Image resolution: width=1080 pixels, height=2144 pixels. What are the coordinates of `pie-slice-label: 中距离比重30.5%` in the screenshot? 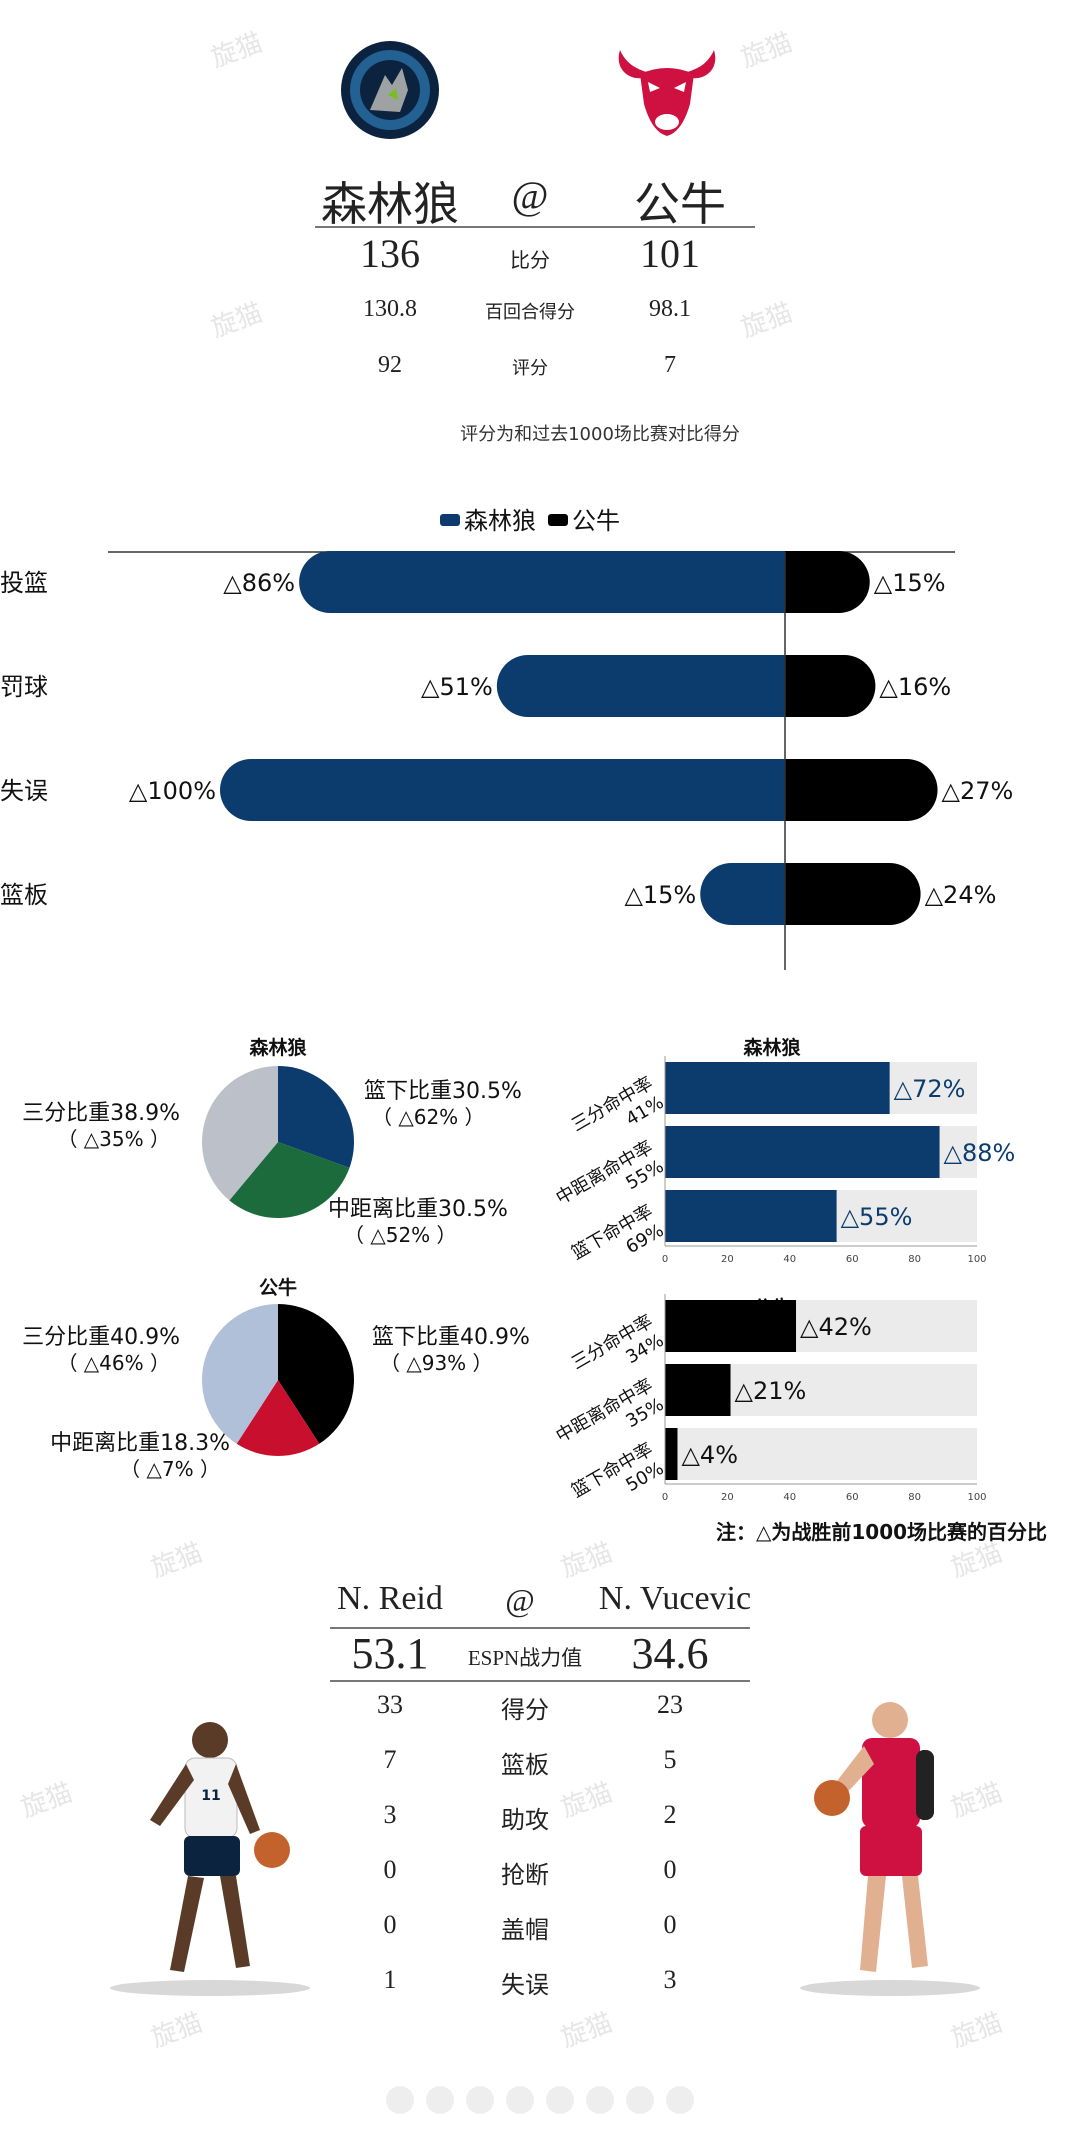 It's located at (418, 1209).